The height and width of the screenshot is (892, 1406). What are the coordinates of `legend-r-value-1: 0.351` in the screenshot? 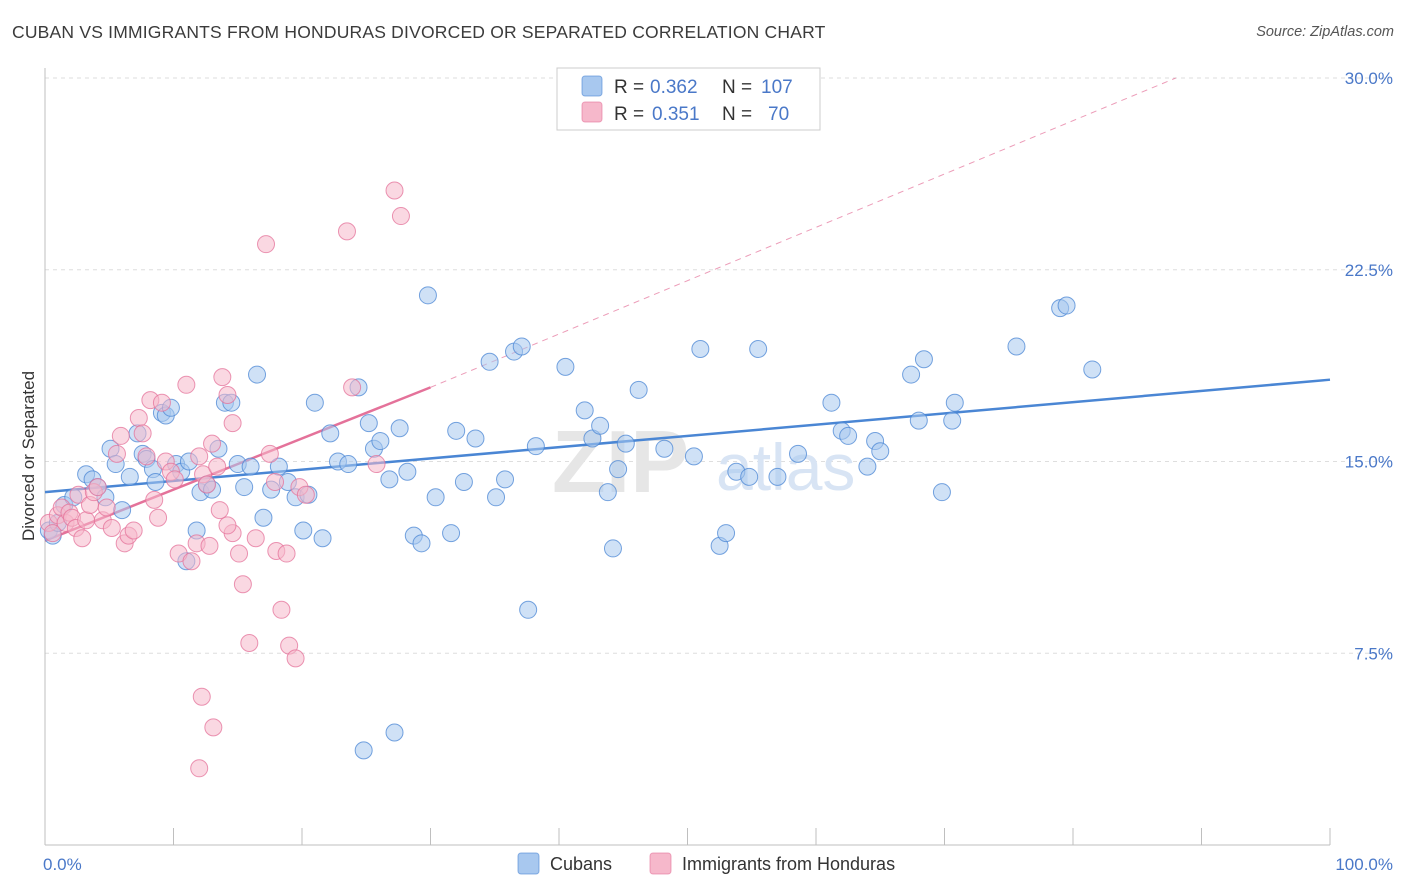 It's located at (676, 114).